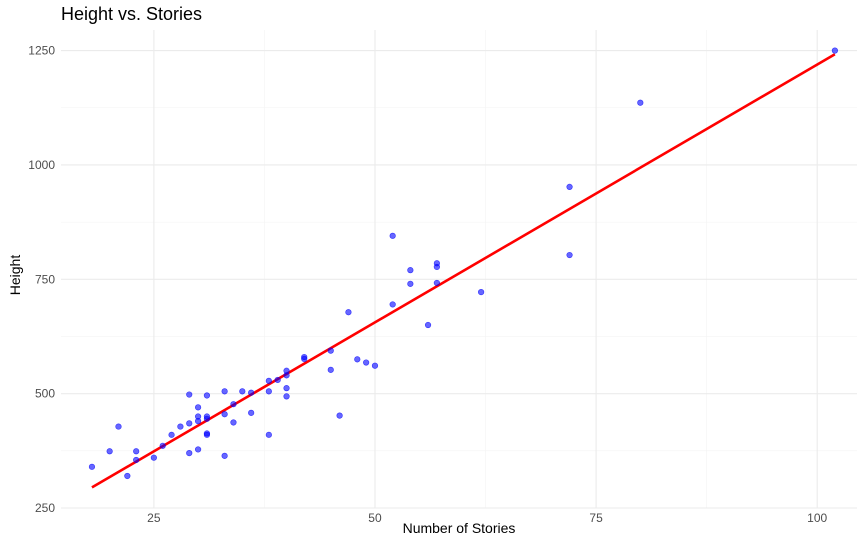 The image size is (865, 544). Describe the element at coordinates (459, 528) in the screenshot. I see `x-axis-label: Number of Stories` at that location.